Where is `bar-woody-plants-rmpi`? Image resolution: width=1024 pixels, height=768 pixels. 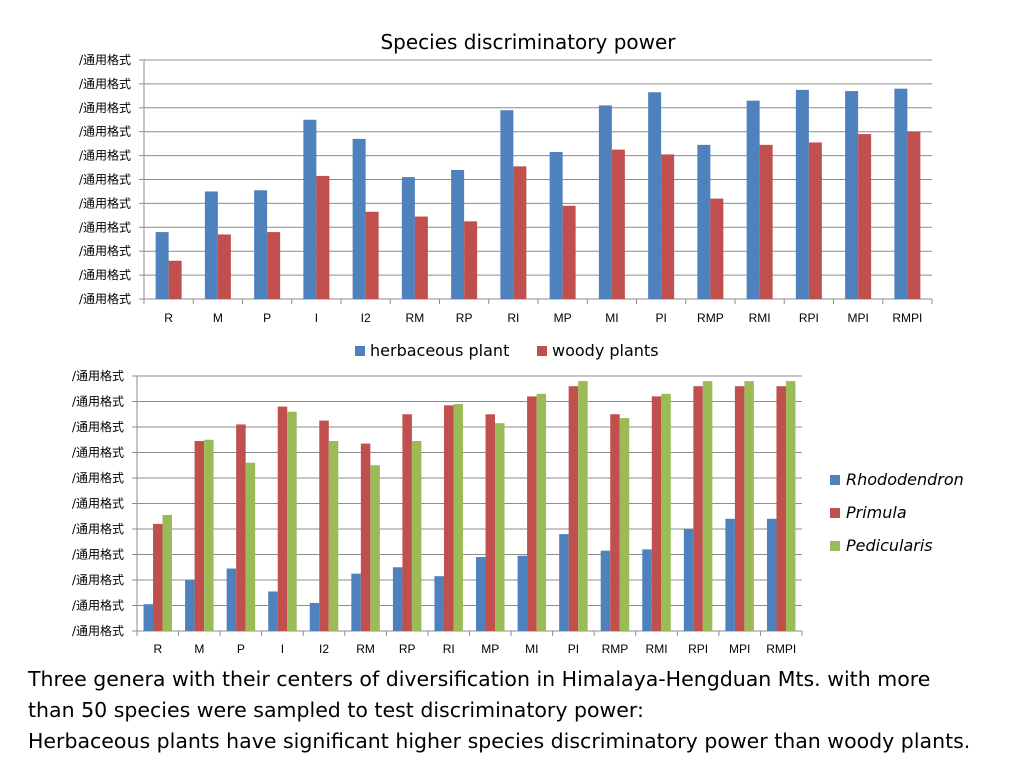
bar-woody-plants-rmpi is located at coordinates (914, 215).